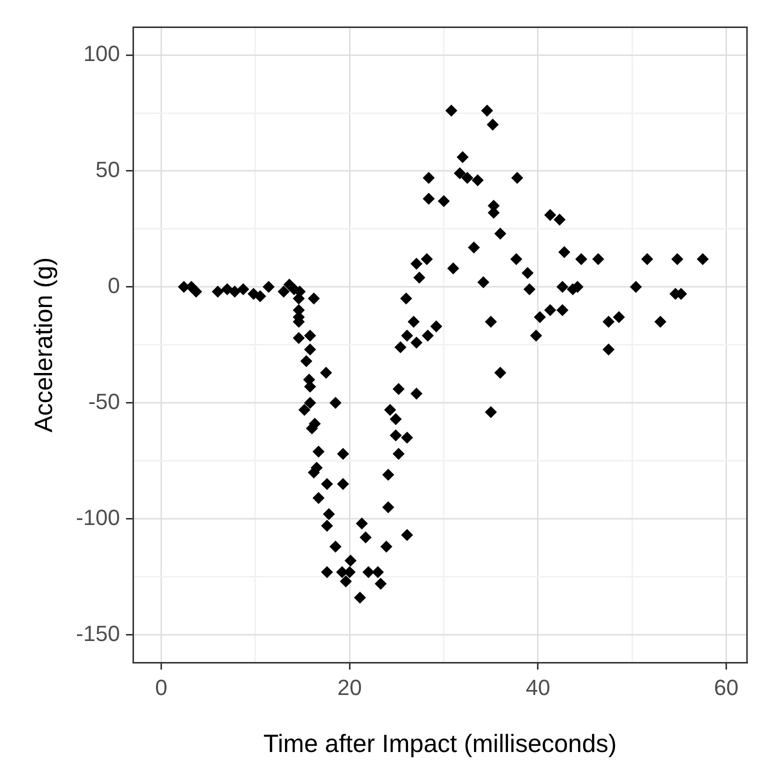 The width and height of the screenshot is (761, 778). I want to click on y-axis-title: Acceleration (g), so click(44, 344).